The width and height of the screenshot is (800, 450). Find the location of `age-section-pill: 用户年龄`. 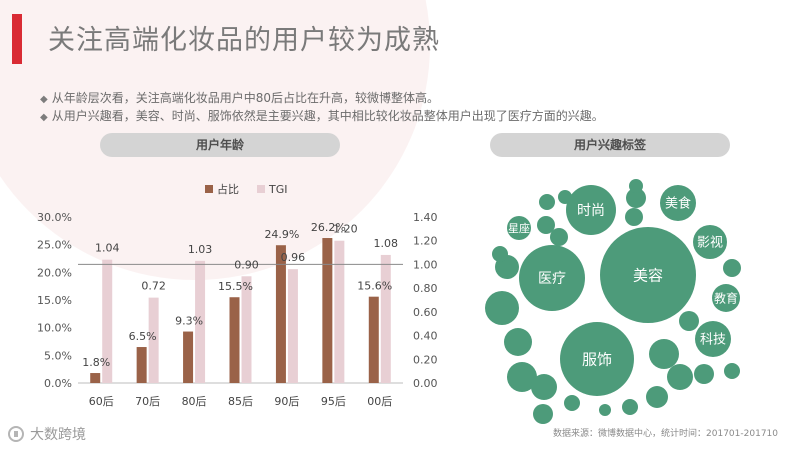

age-section-pill: 用户年龄 is located at coordinates (220, 145).